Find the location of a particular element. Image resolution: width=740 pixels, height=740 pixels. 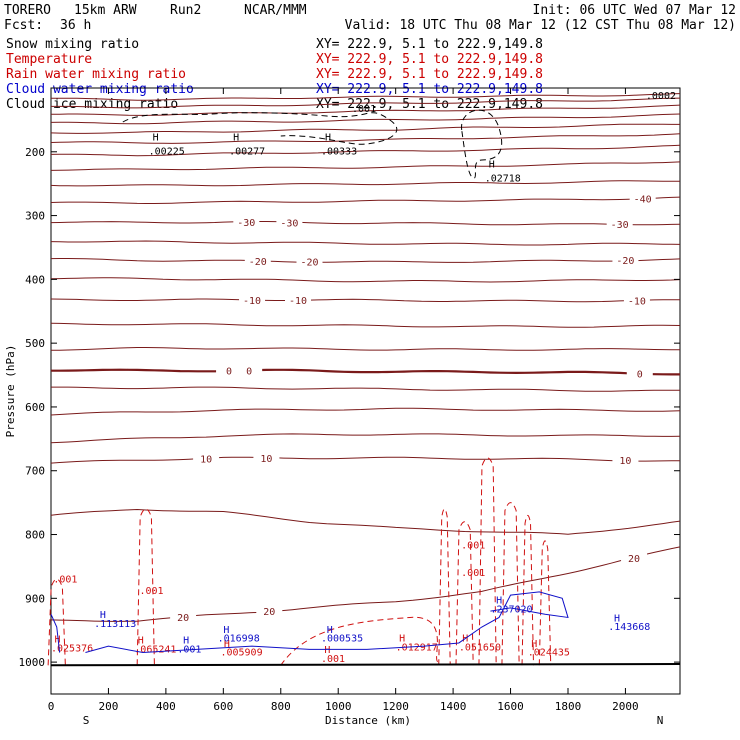

org-label: NCAR/MMM is located at coordinates (275, 10).